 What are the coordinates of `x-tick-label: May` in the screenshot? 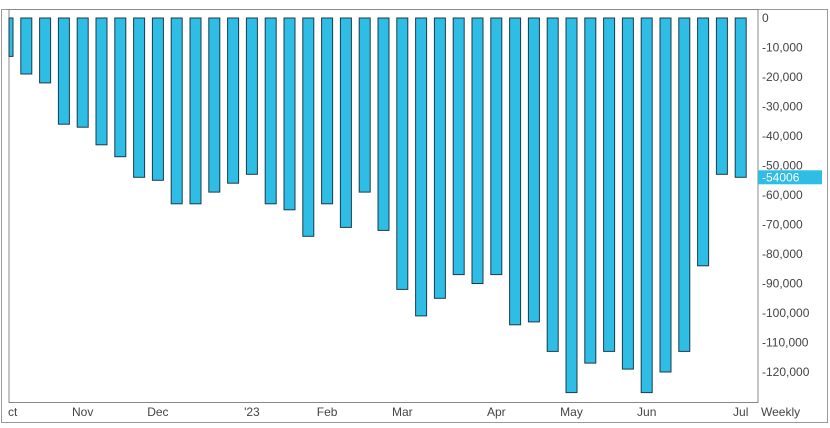 It's located at (571, 412).